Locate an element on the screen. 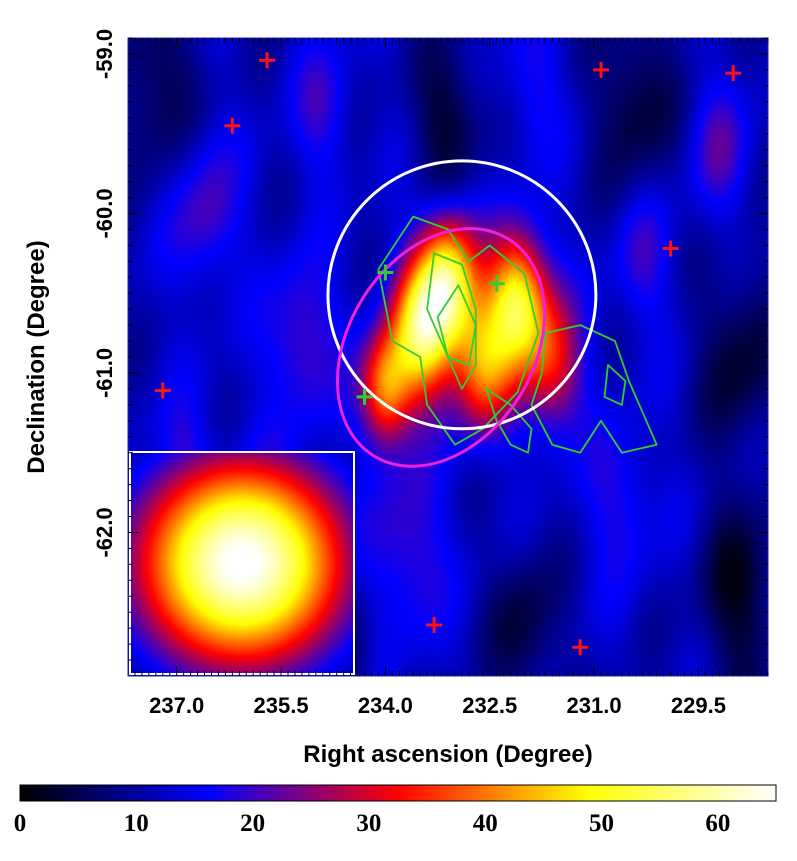  y-axis-title: Declination (Degree) is located at coordinates (36, 356).